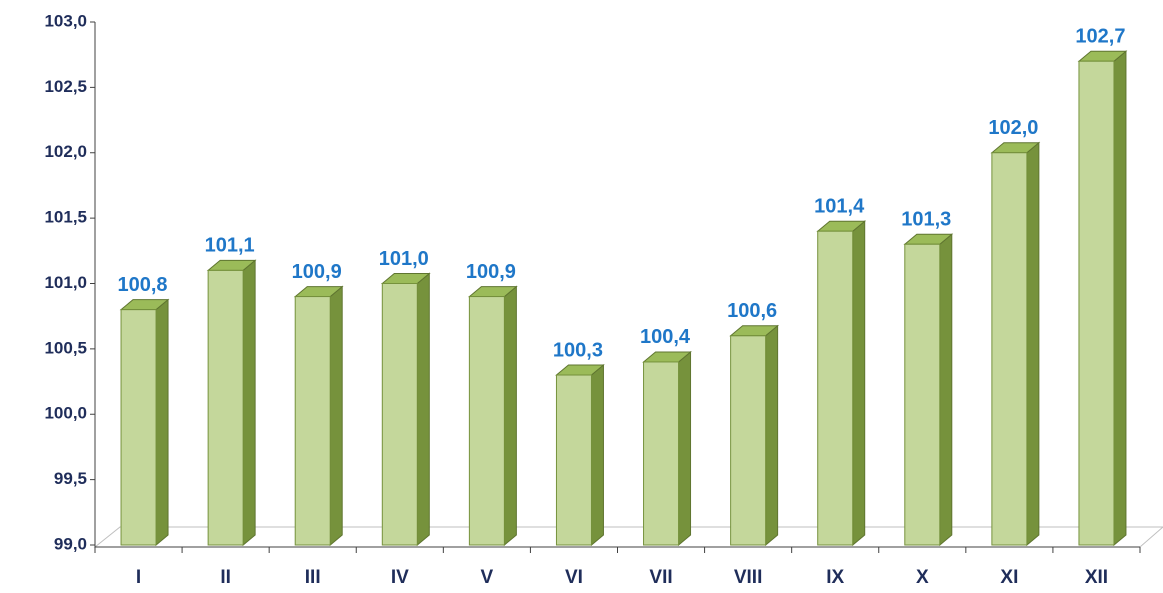  I want to click on x-tick-label: IX, so click(835, 577).